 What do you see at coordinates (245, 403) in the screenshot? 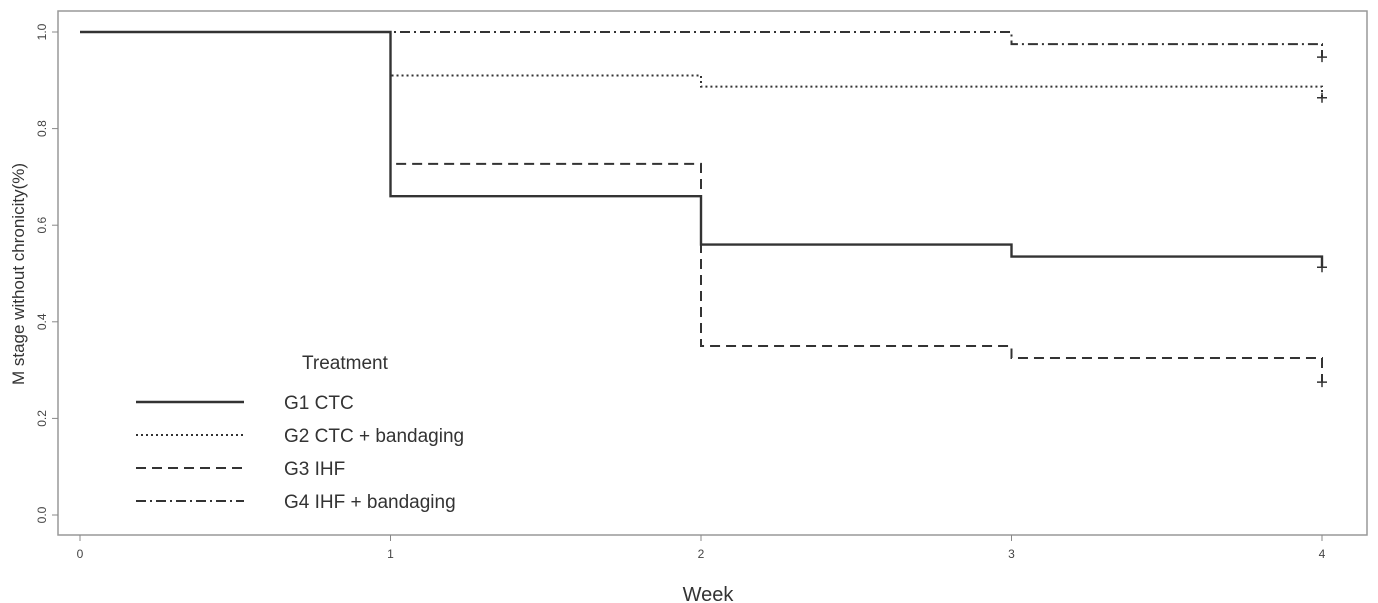
I see `legend-item: G1 CTC` at bounding box center [245, 403].